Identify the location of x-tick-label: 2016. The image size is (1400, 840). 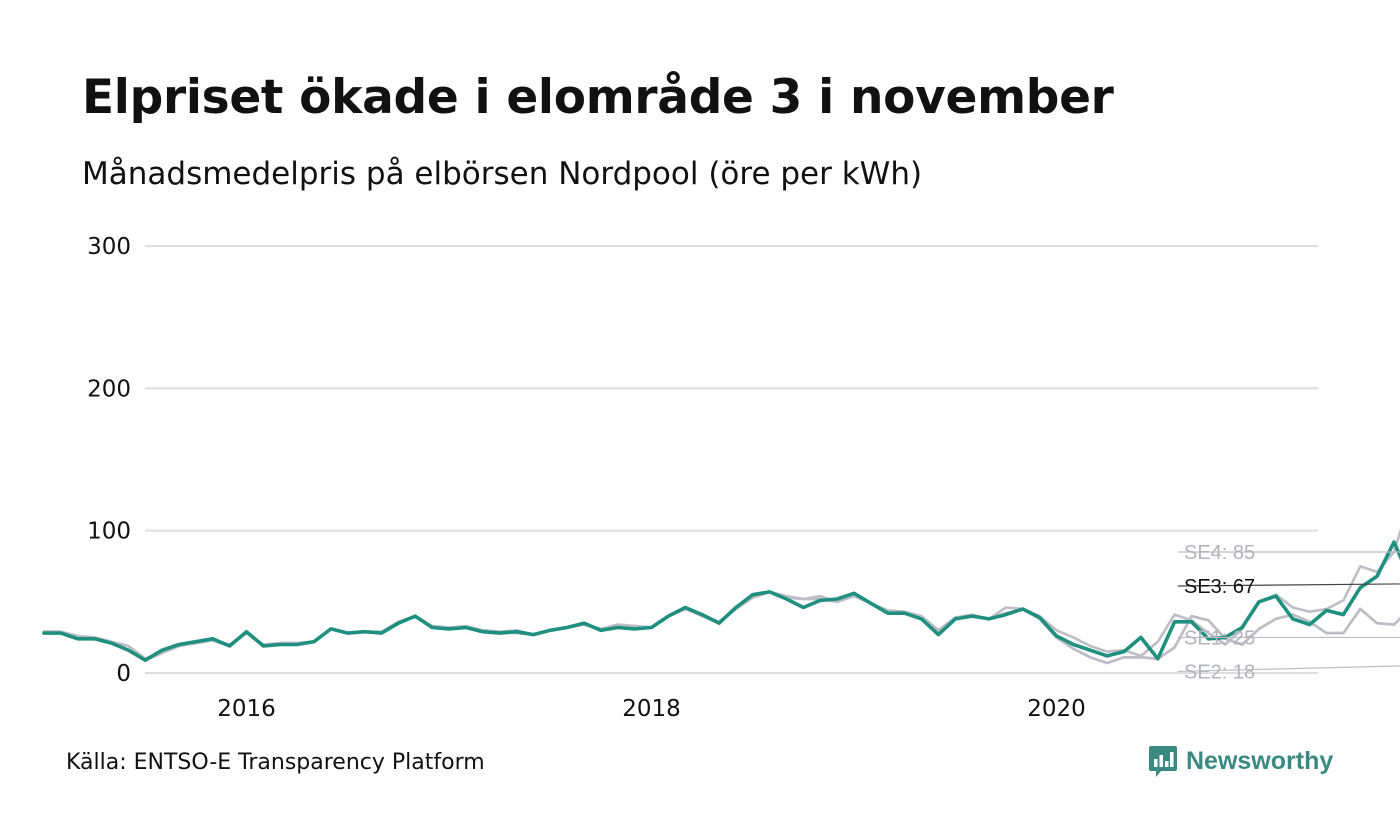
(246, 709).